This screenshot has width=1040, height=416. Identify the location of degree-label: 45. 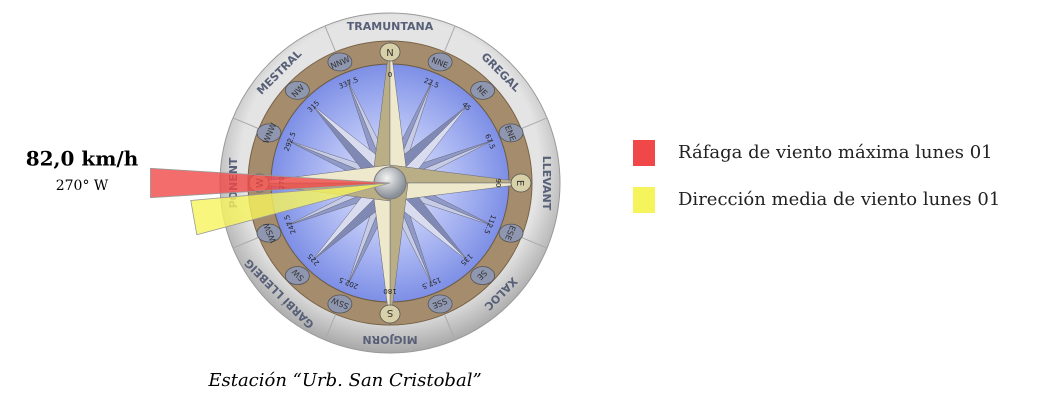
(466, 107).